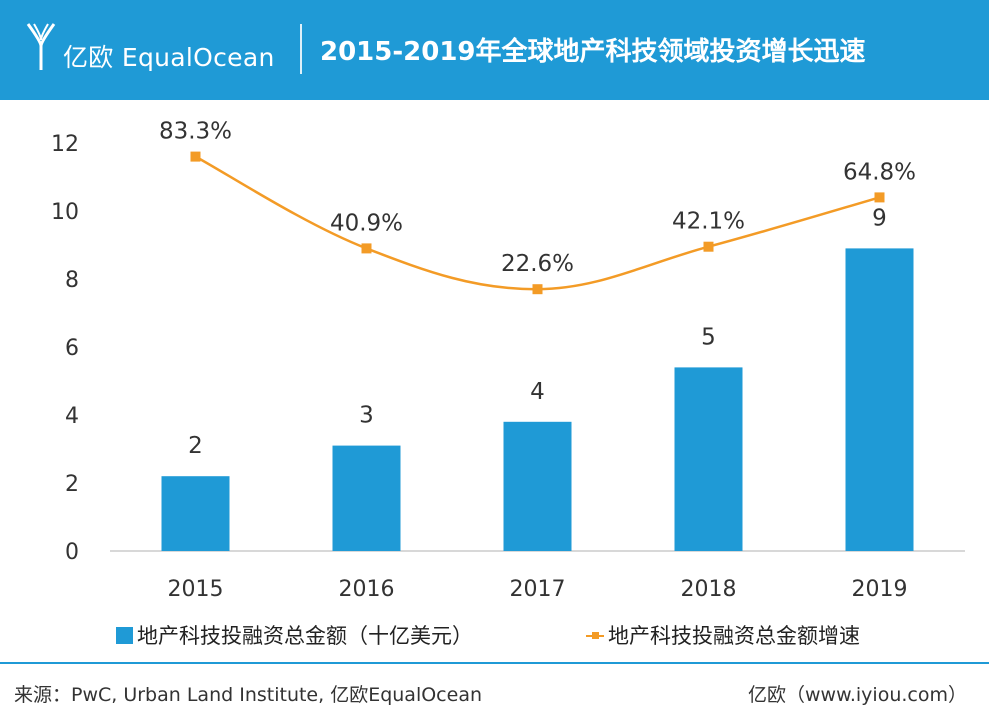 The image size is (989, 719). I want to click on x-tick-label: 2018, so click(709, 589).